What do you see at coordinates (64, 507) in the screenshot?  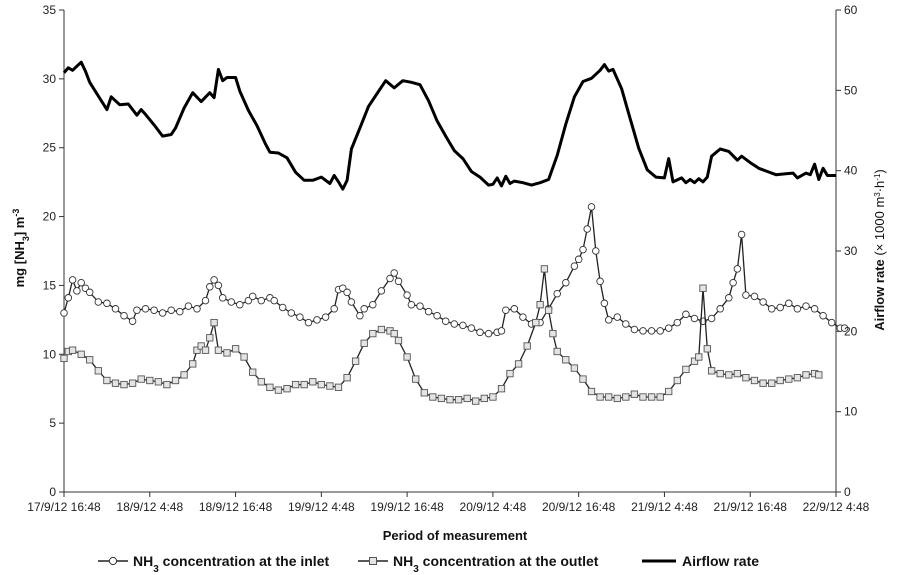 I see `x-tick-label: 17/9/12 16:48` at bounding box center [64, 507].